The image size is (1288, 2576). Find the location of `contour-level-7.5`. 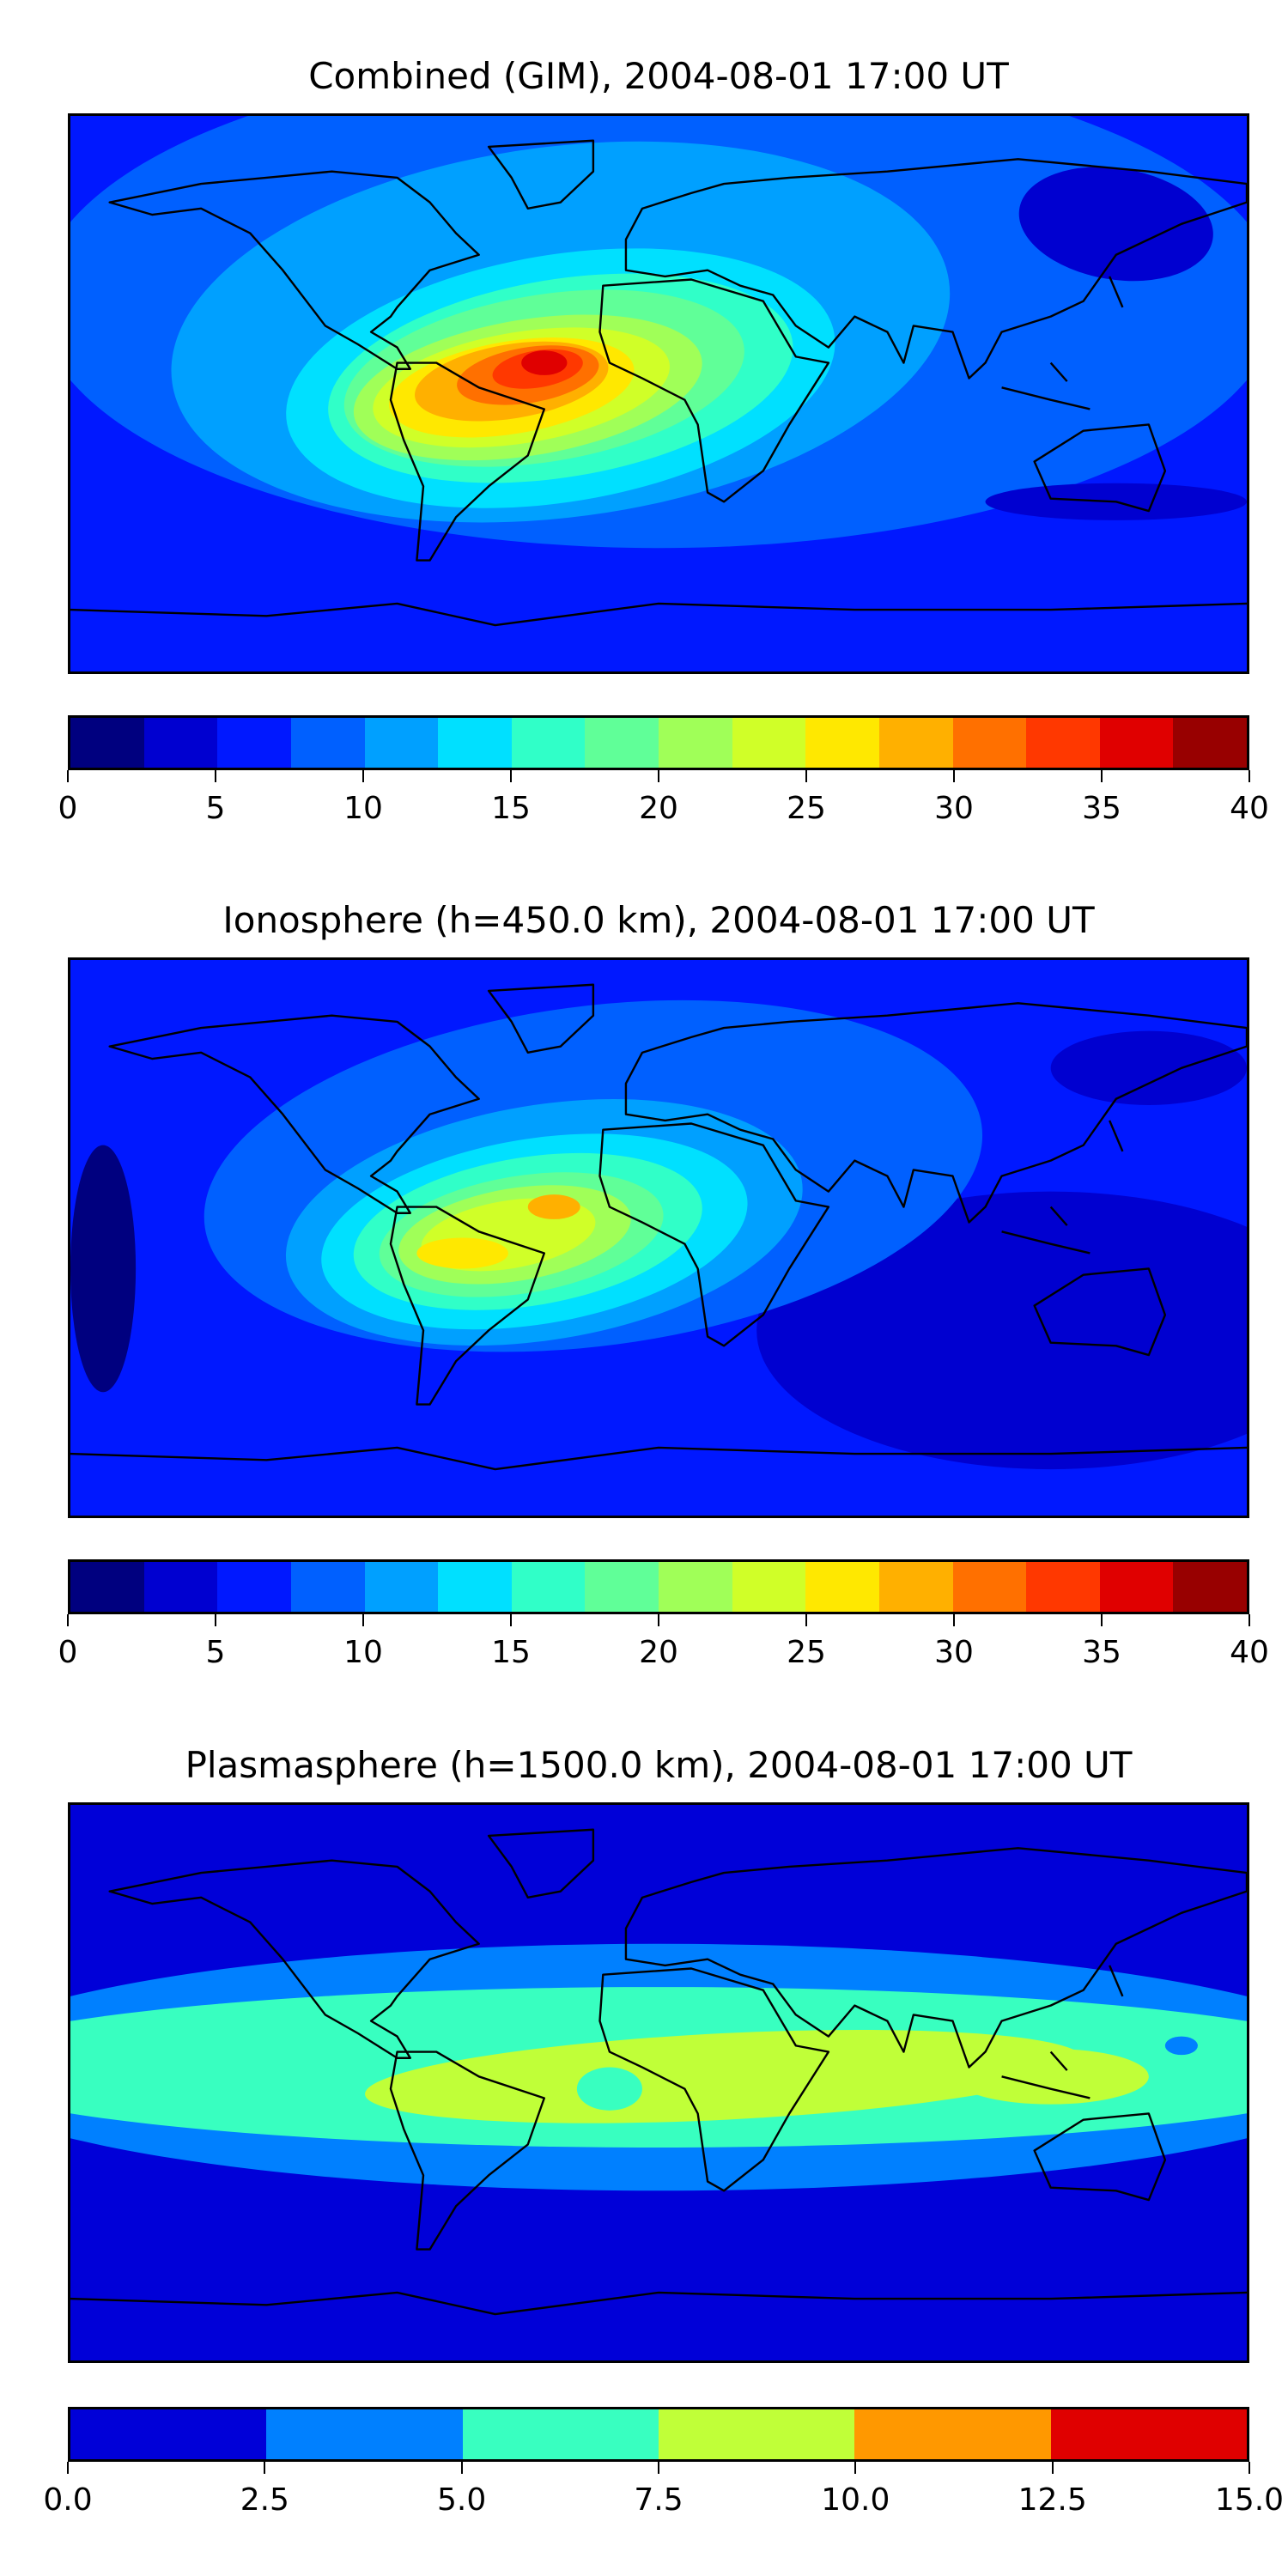

contour-level-7.5 is located at coordinates (1050, 2076).